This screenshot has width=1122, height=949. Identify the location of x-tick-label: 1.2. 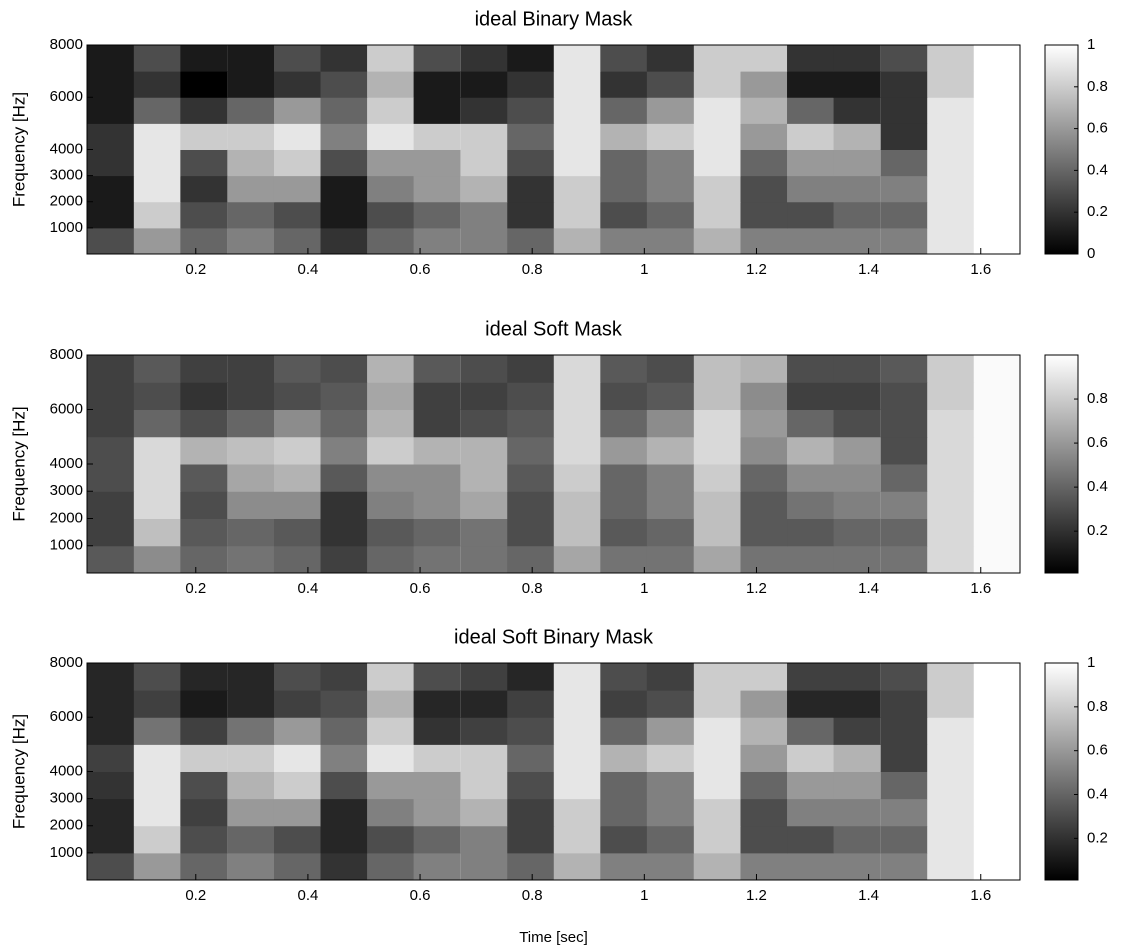
(756, 895).